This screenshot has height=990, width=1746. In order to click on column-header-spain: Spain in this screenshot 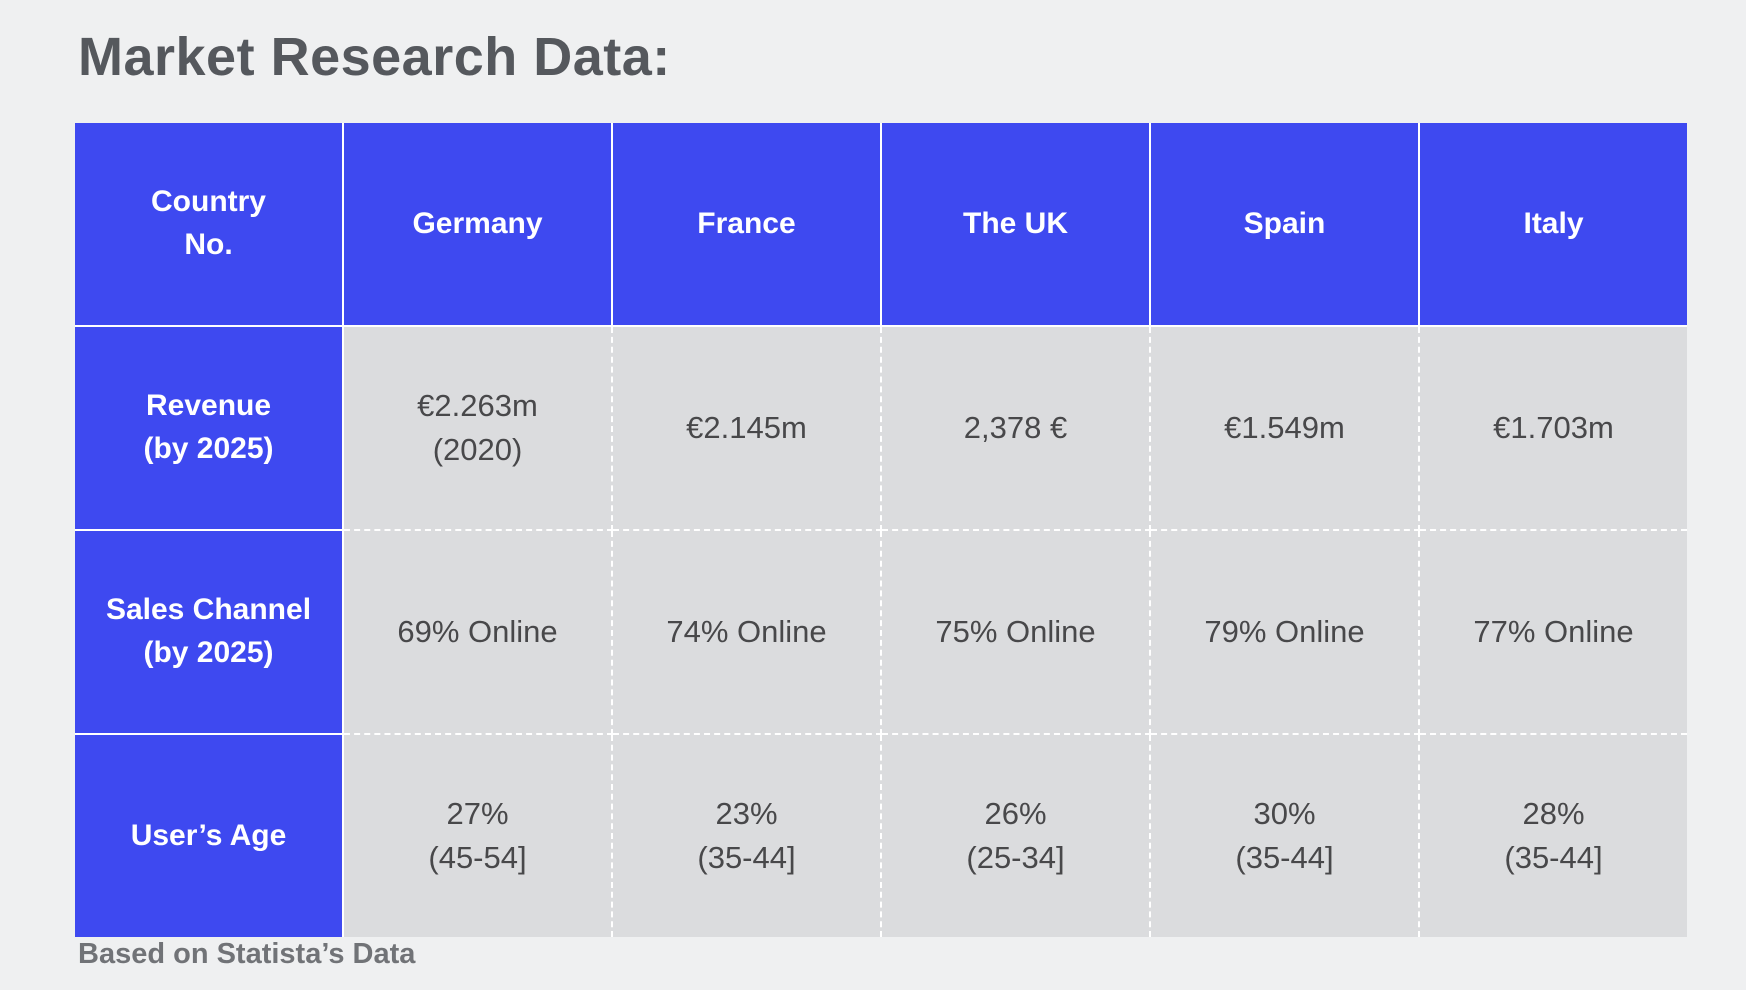, I will do `click(1284, 224)`.